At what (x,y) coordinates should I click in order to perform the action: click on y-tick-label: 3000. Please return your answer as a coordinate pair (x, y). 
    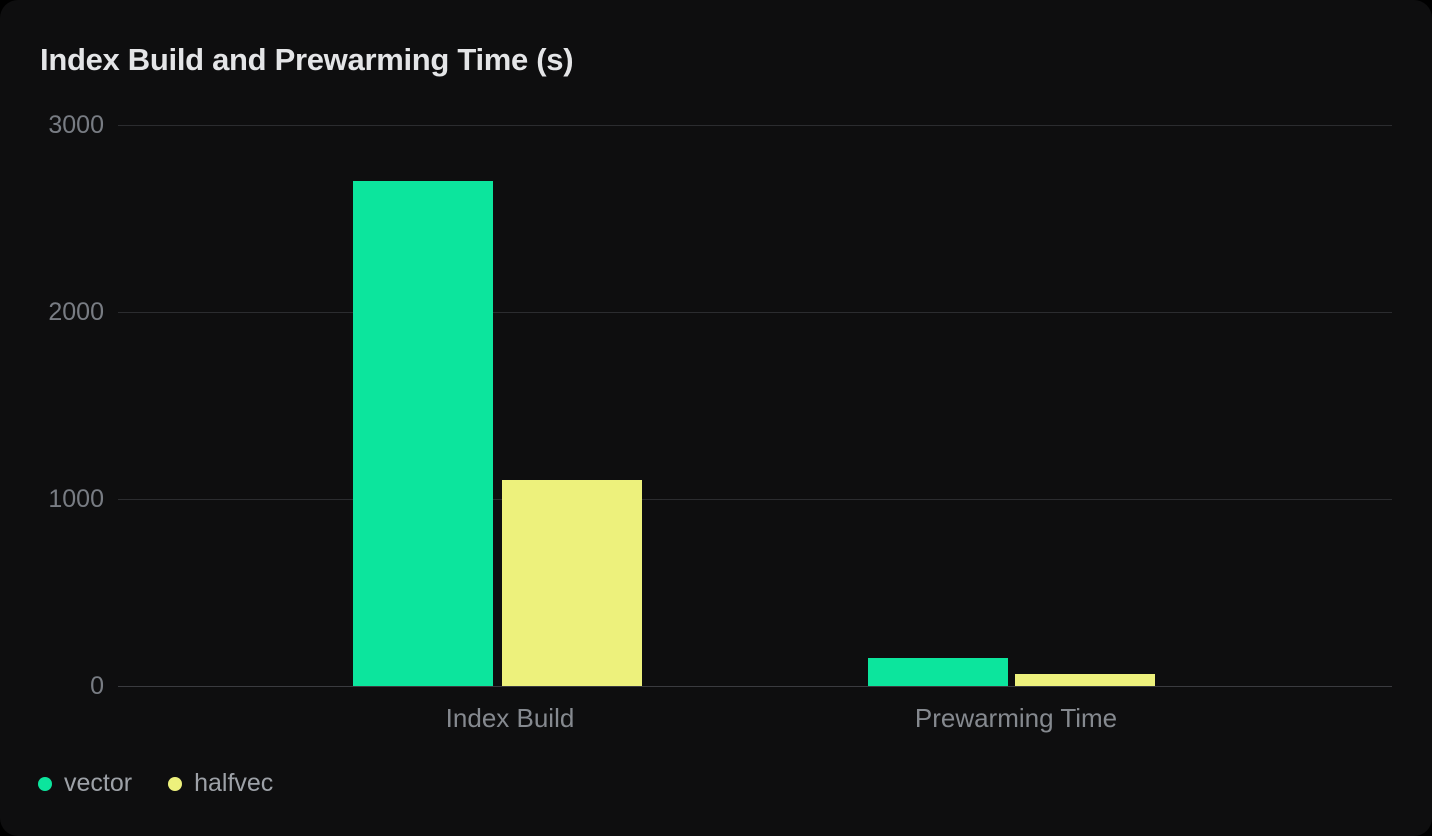
    Looking at the image, I should click on (76, 125).